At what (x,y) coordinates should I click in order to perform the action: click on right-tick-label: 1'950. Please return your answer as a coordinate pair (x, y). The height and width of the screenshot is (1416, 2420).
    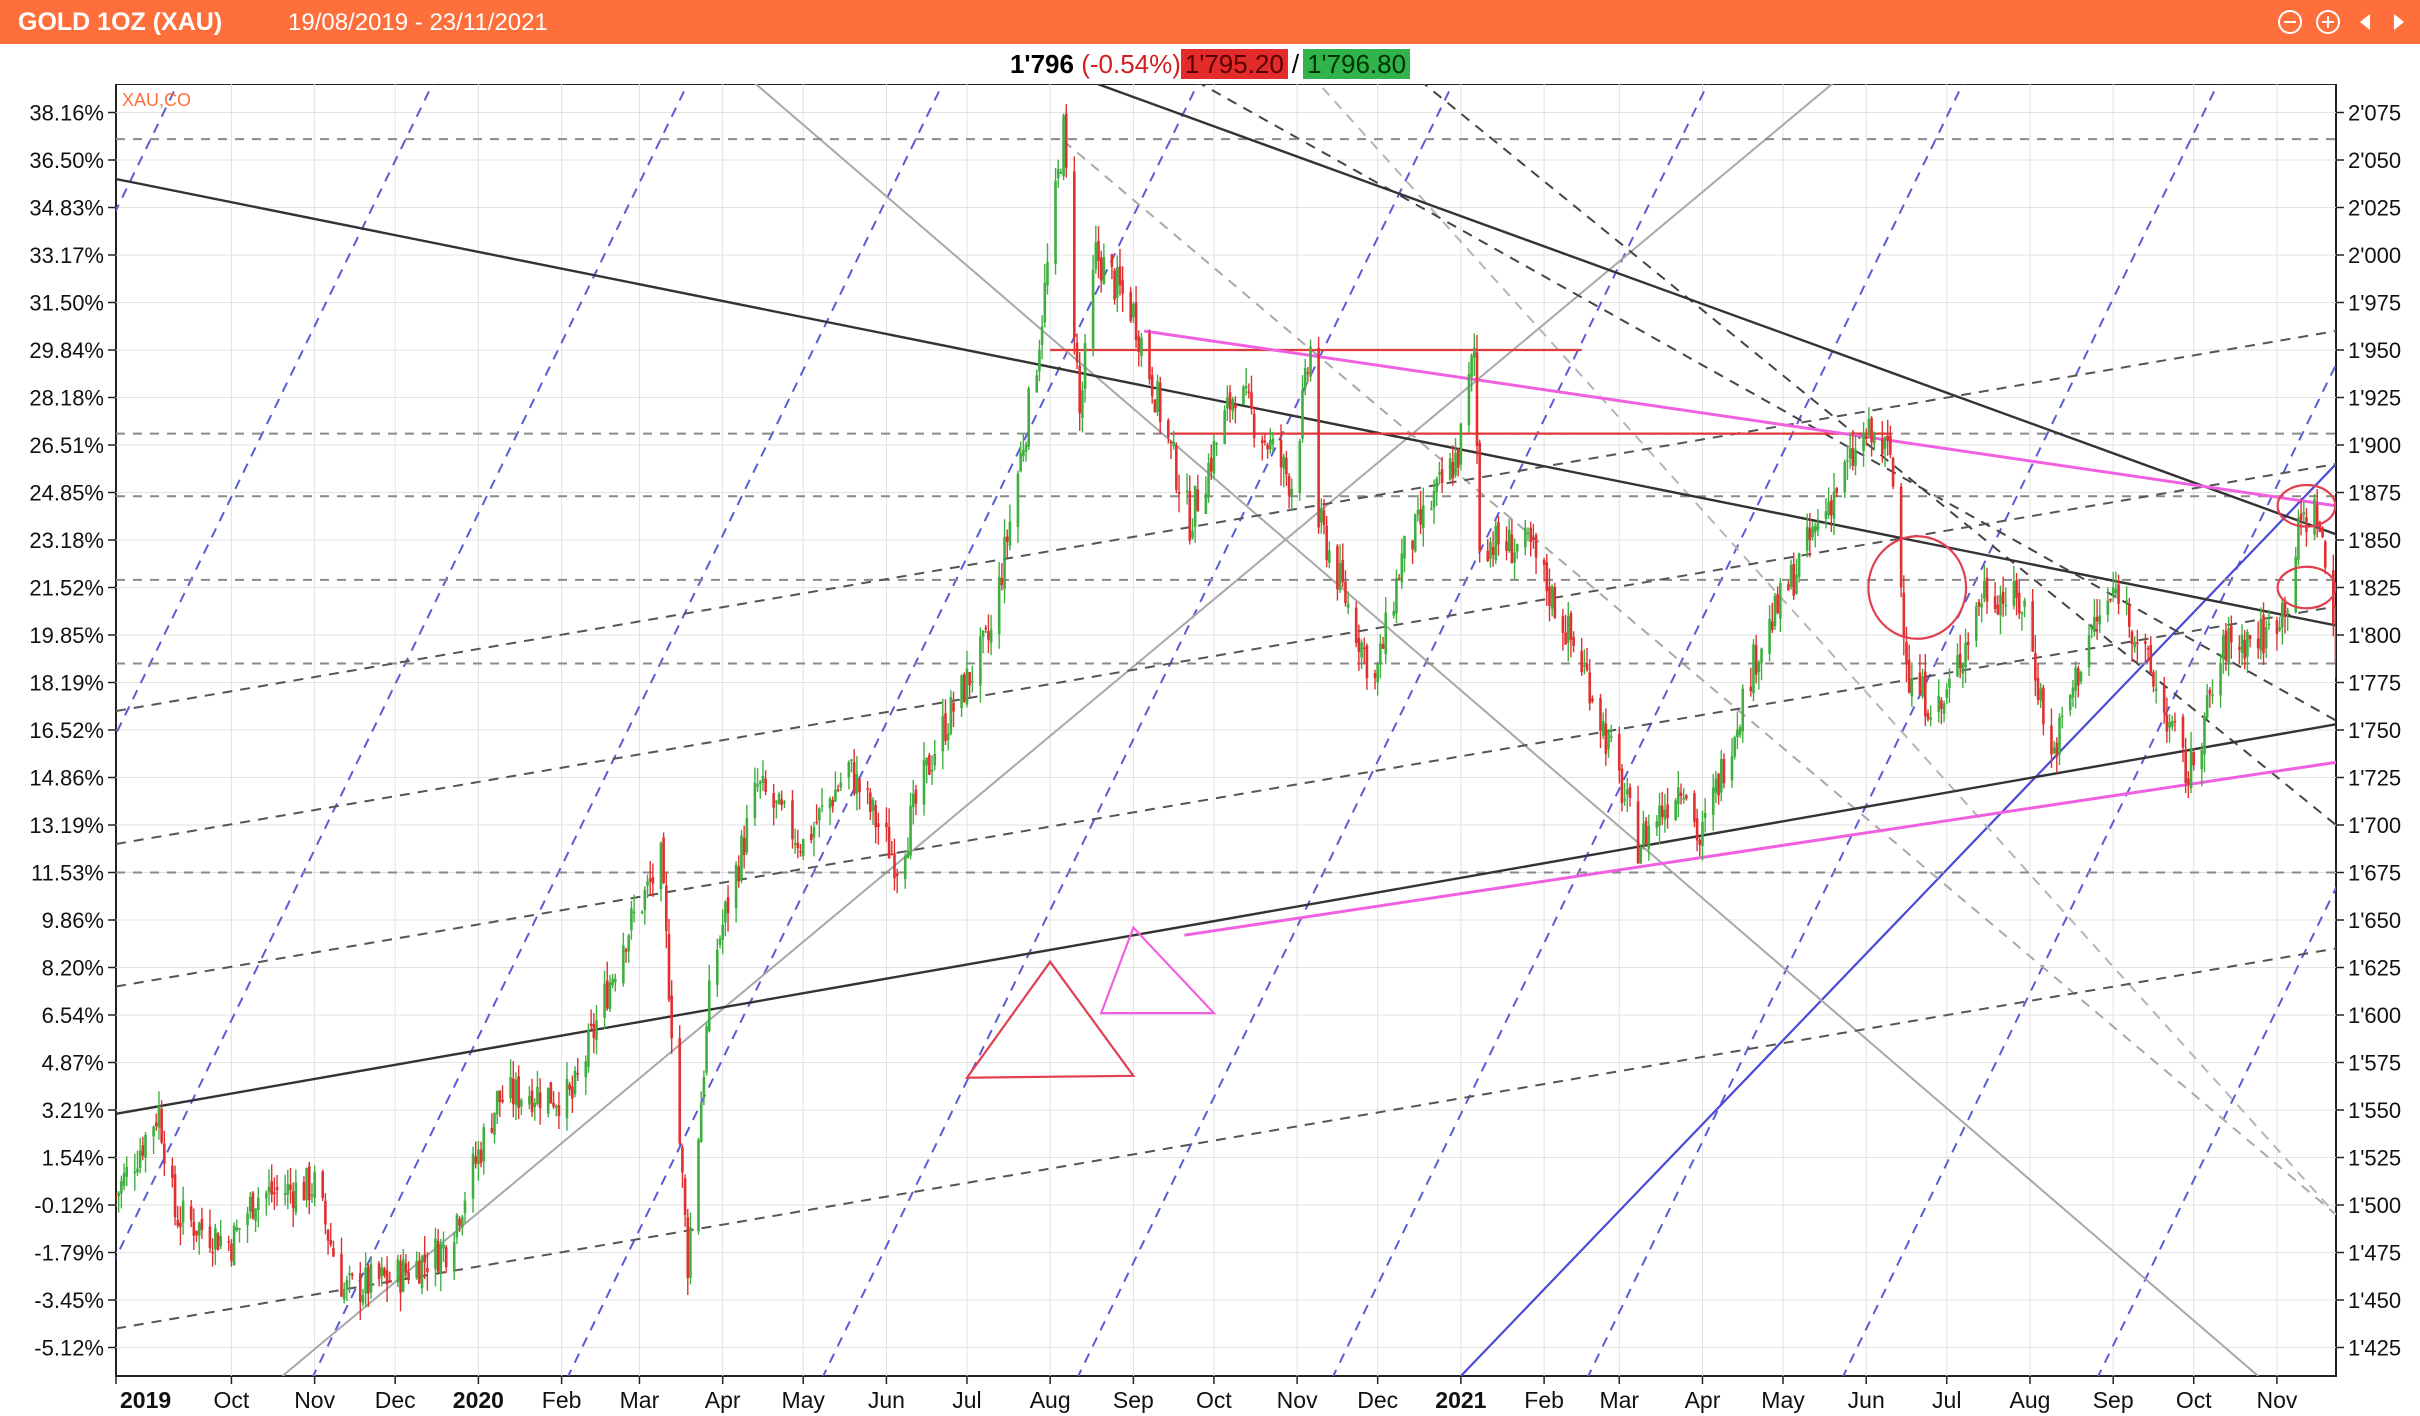
    Looking at the image, I should click on (2374, 350).